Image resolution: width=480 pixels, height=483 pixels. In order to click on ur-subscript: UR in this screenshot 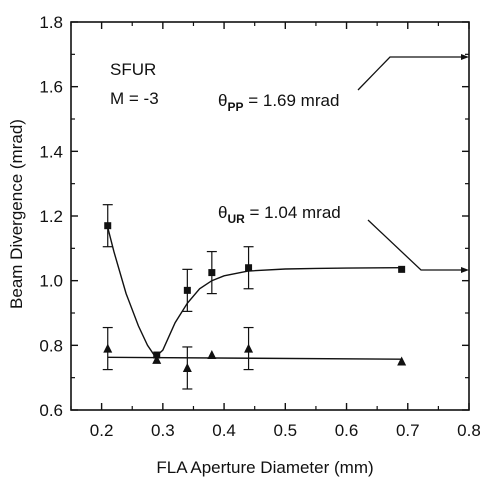, I will do `click(236, 219)`.